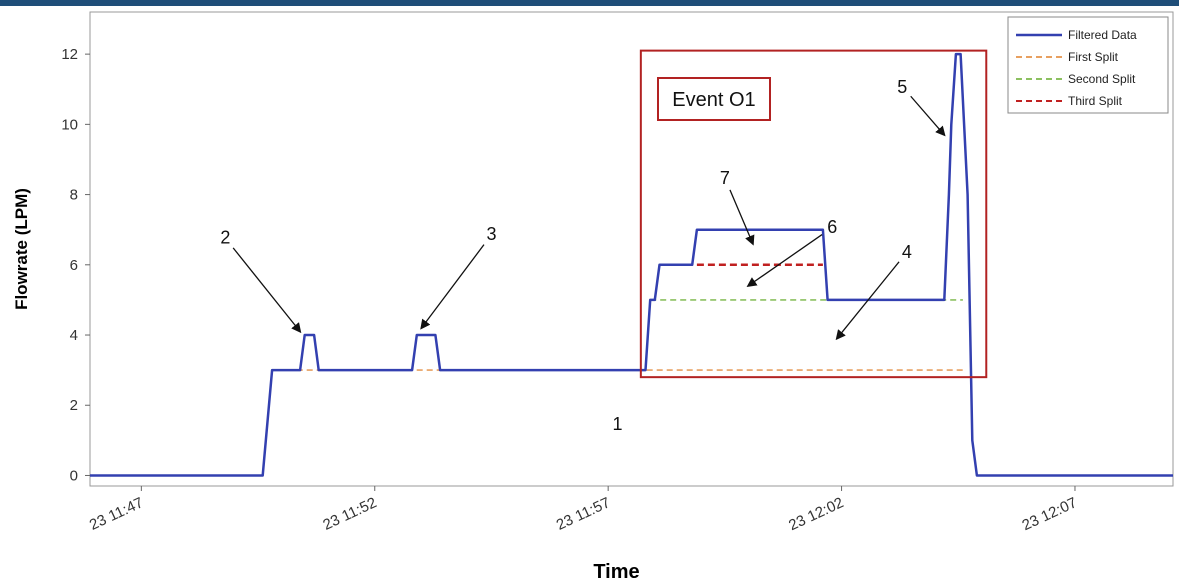  Describe the element at coordinates (816, 514) in the screenshot. I see `x-tick-label: 23 12:02` at that location.